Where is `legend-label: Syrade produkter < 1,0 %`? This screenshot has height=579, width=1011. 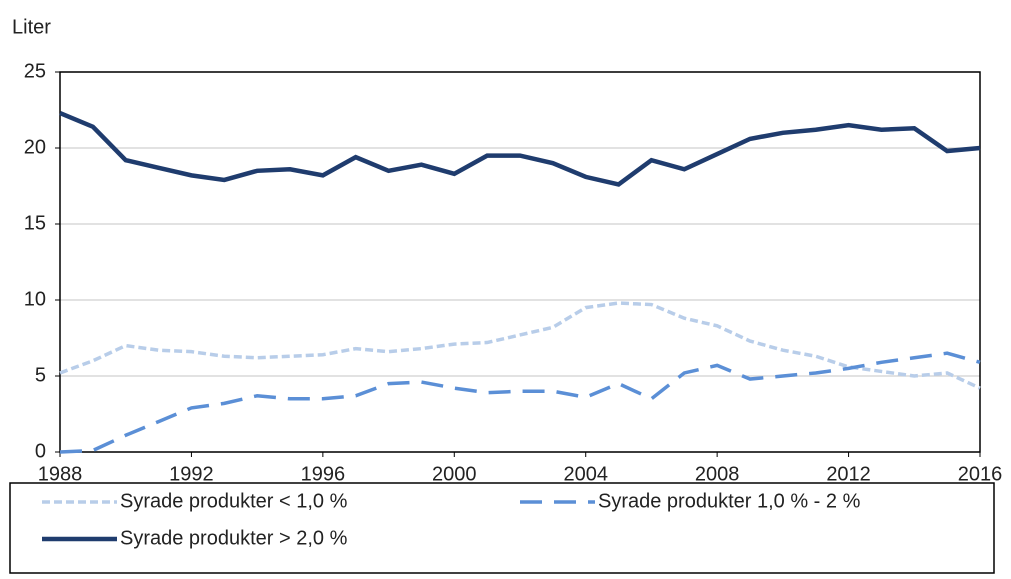 legend-label: Syrade produkter < 1,0 % is located at coordinates (234, 501).